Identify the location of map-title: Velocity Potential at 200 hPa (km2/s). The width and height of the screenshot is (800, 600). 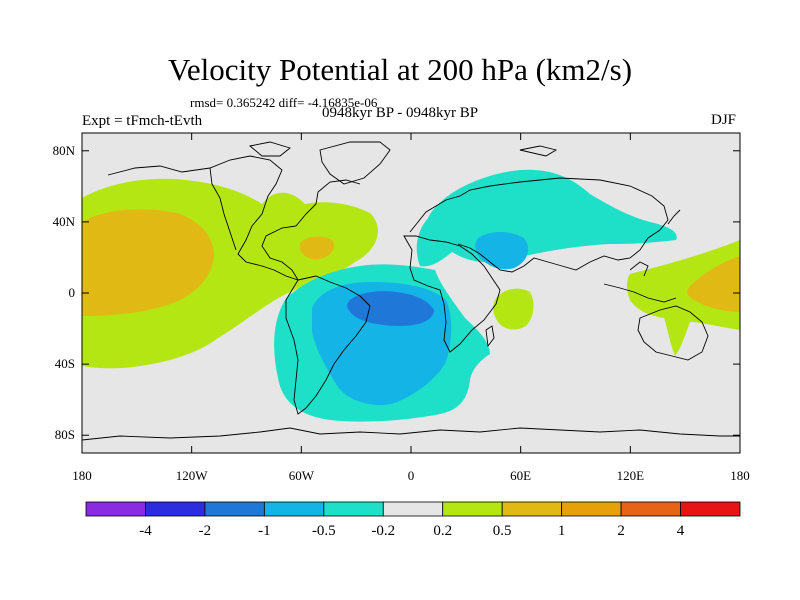
(400, 69).